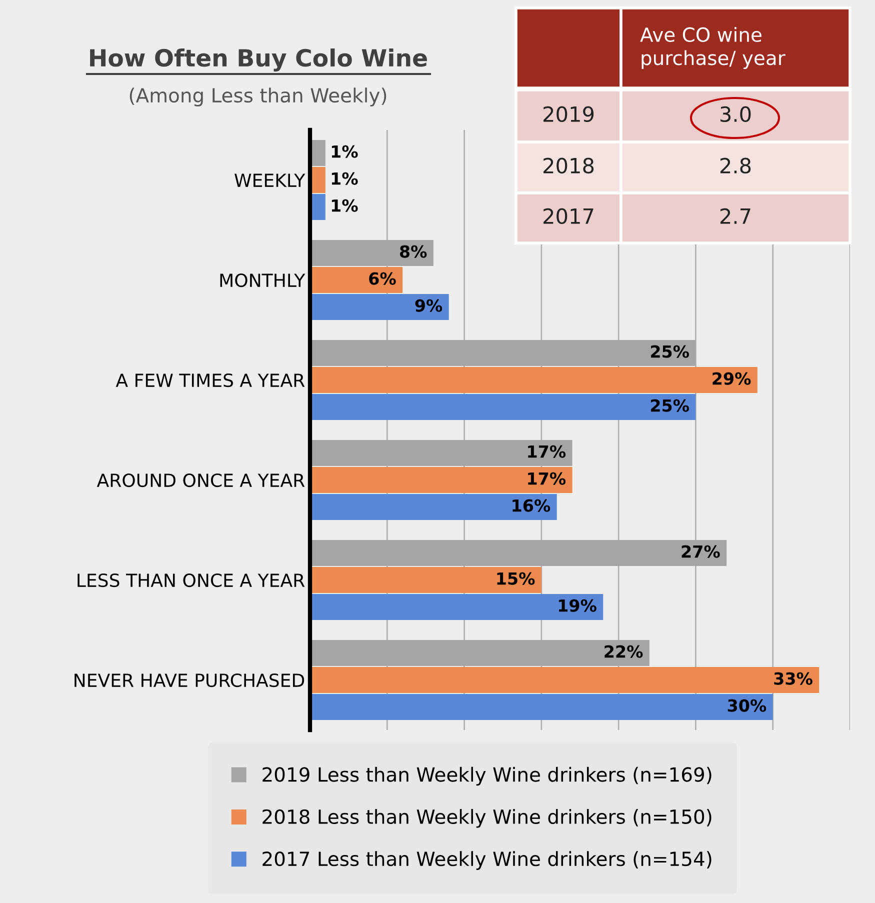 Image resolution: width=875 pixels, height=903 pixels. What do you see at coordinates (623, 651) in the screenshot?
I see `data-label: 22%` at bounding box center [623, 651].